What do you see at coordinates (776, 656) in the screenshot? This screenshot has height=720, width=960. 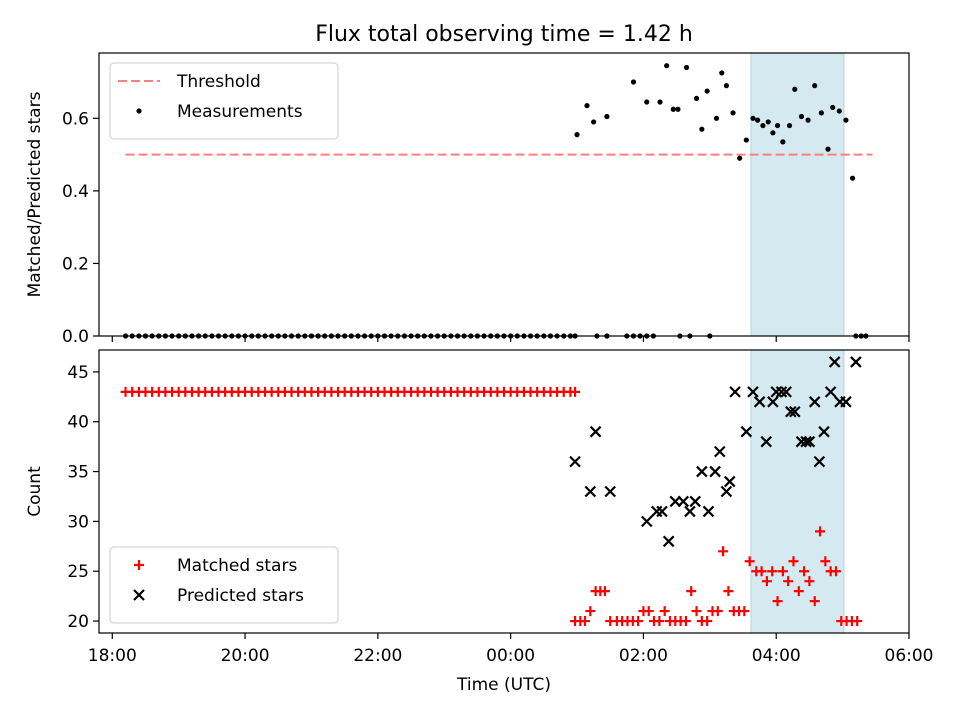 I see `xtick-label: 04:00` at bounding box center [776, 656].